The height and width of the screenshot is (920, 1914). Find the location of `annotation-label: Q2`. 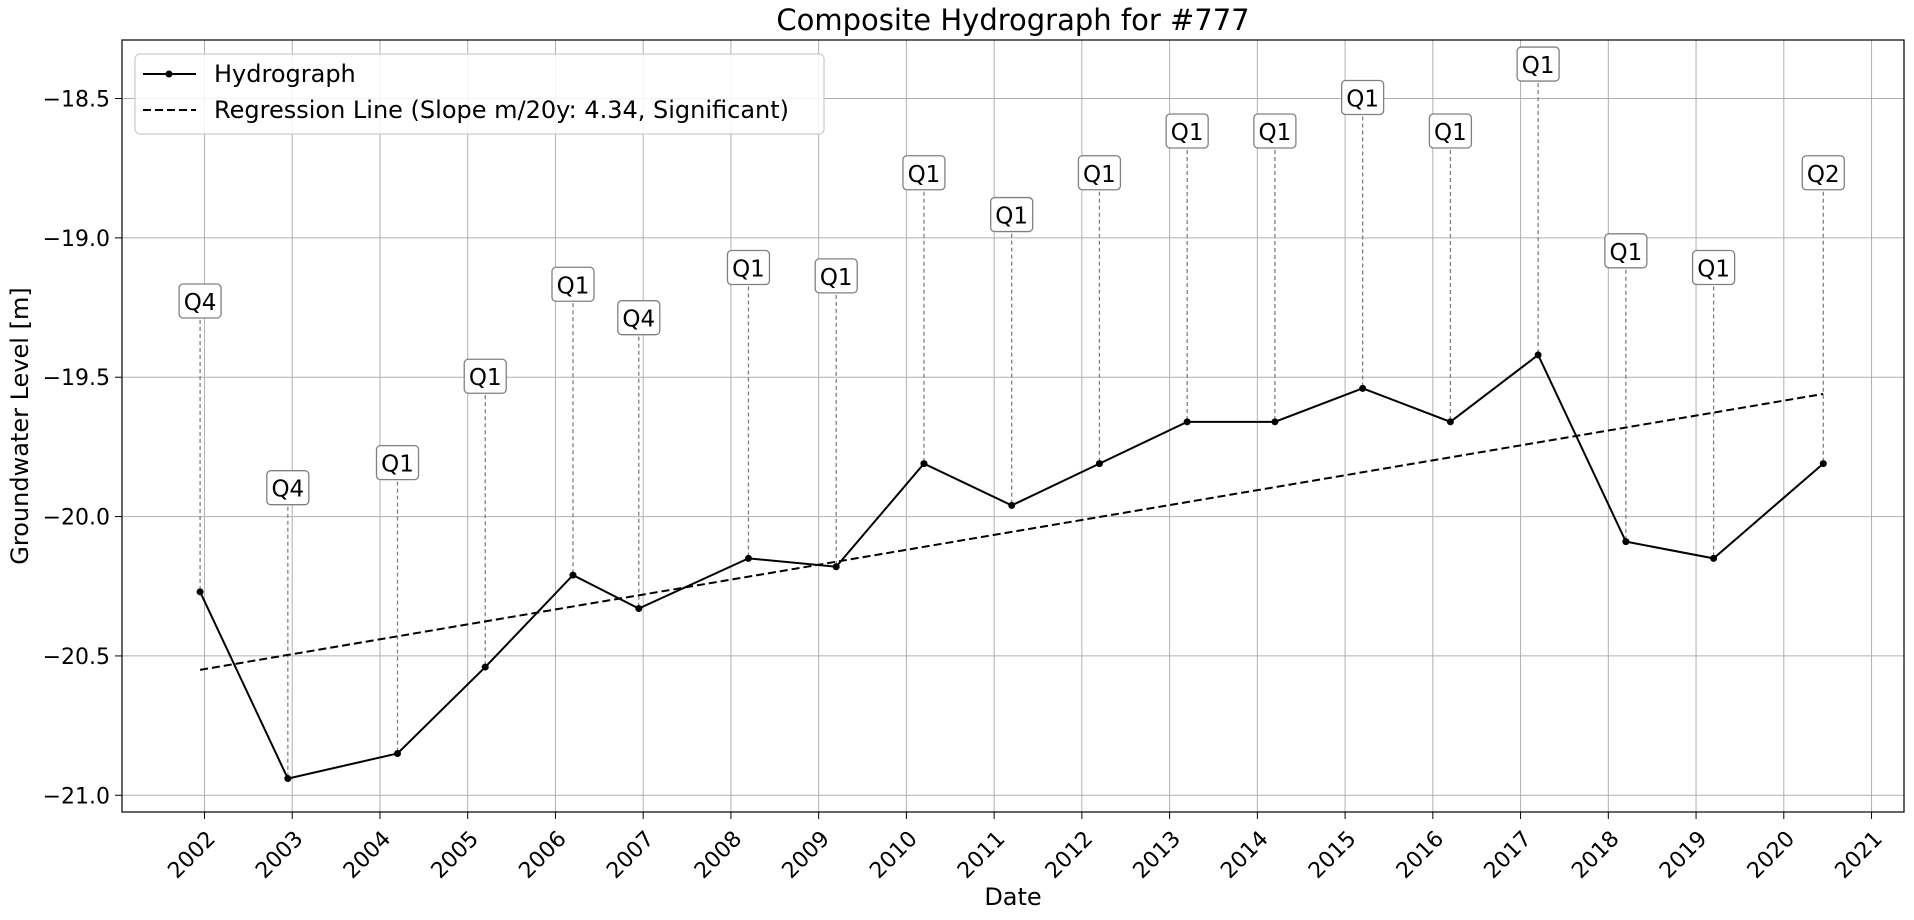

annotation-label: Q2 is located at coordinates (1823, 175).